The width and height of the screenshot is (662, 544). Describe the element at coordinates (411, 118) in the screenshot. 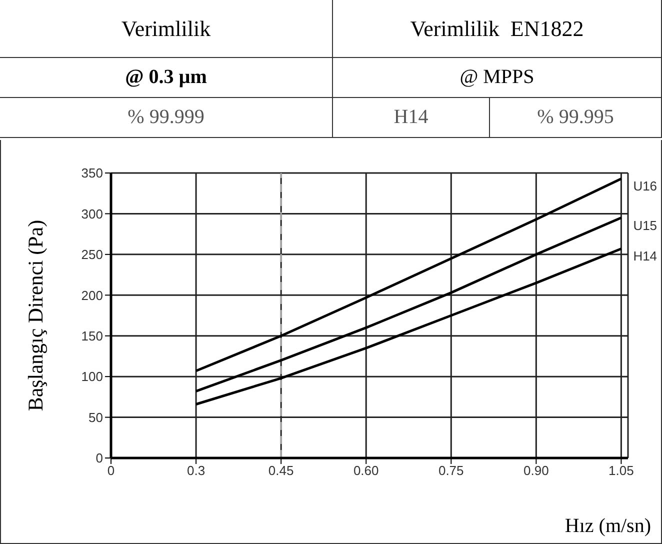

I see `text: H14` at that location.